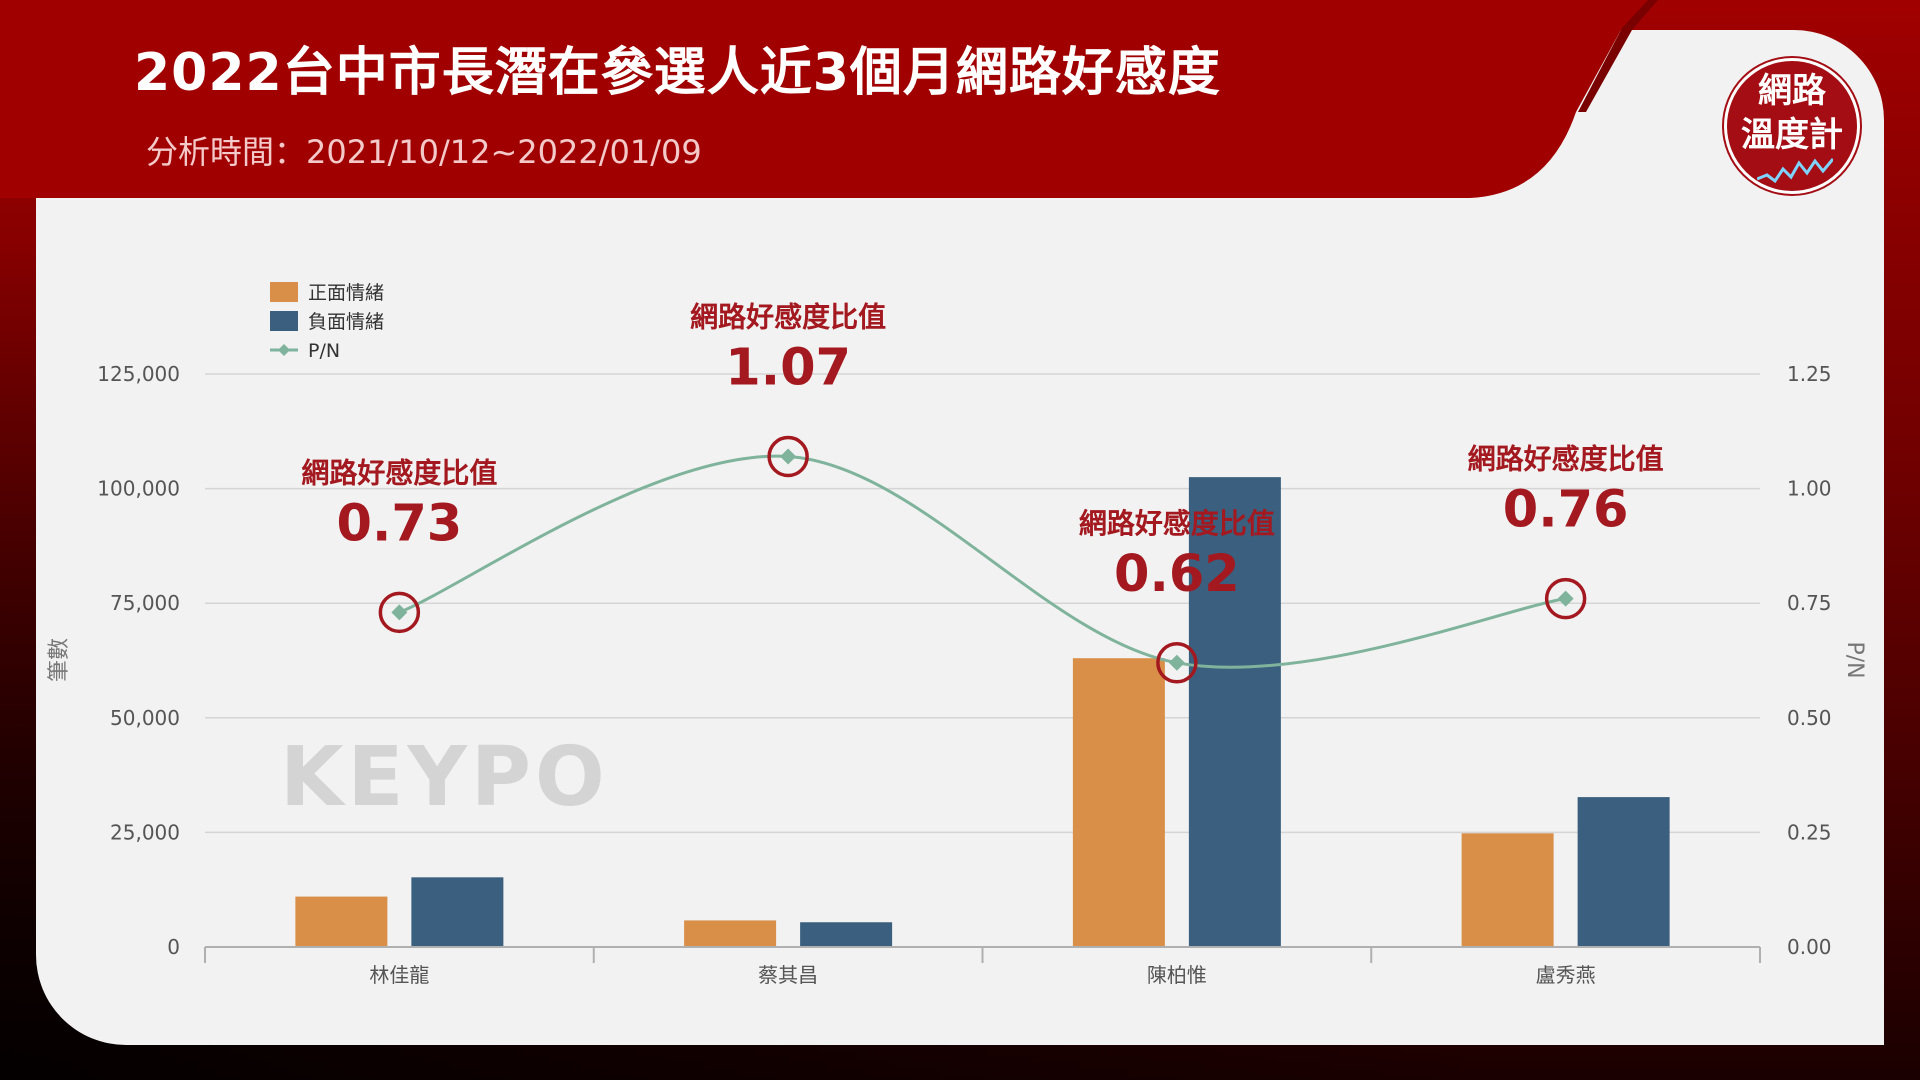 This screenshot has width=1920, height=1080. I want to click on y2-tick-label: 0.75, so click(1809, 603).